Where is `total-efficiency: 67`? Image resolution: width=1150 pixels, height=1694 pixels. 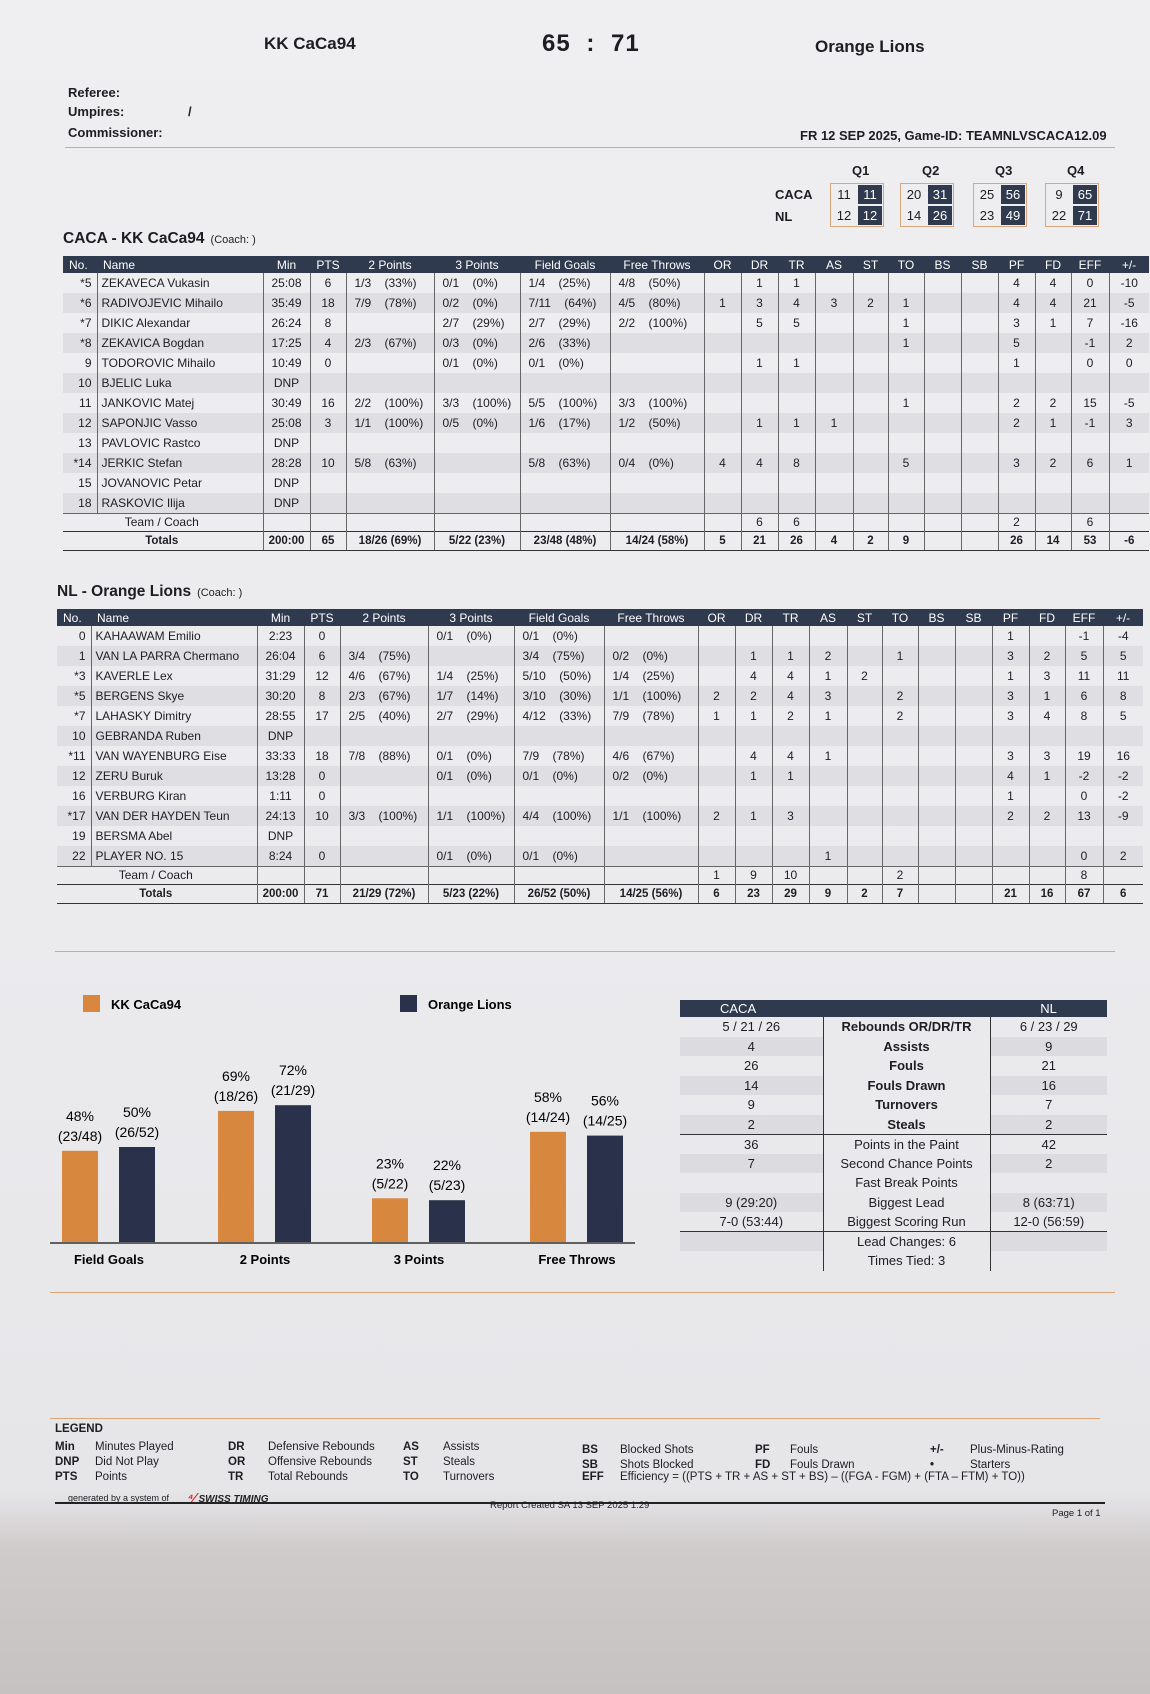
total-efficiency: 67 is located at coordinates (1083, 893).